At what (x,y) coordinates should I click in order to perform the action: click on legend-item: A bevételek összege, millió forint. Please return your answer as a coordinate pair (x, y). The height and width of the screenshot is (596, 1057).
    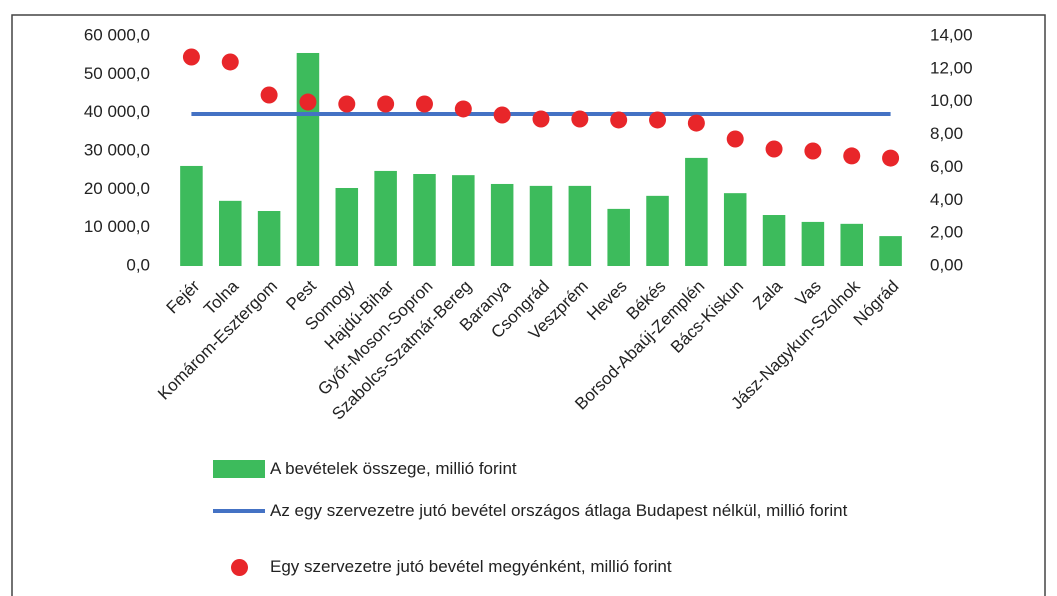
    Looking at the image, I should click on (551, 469).